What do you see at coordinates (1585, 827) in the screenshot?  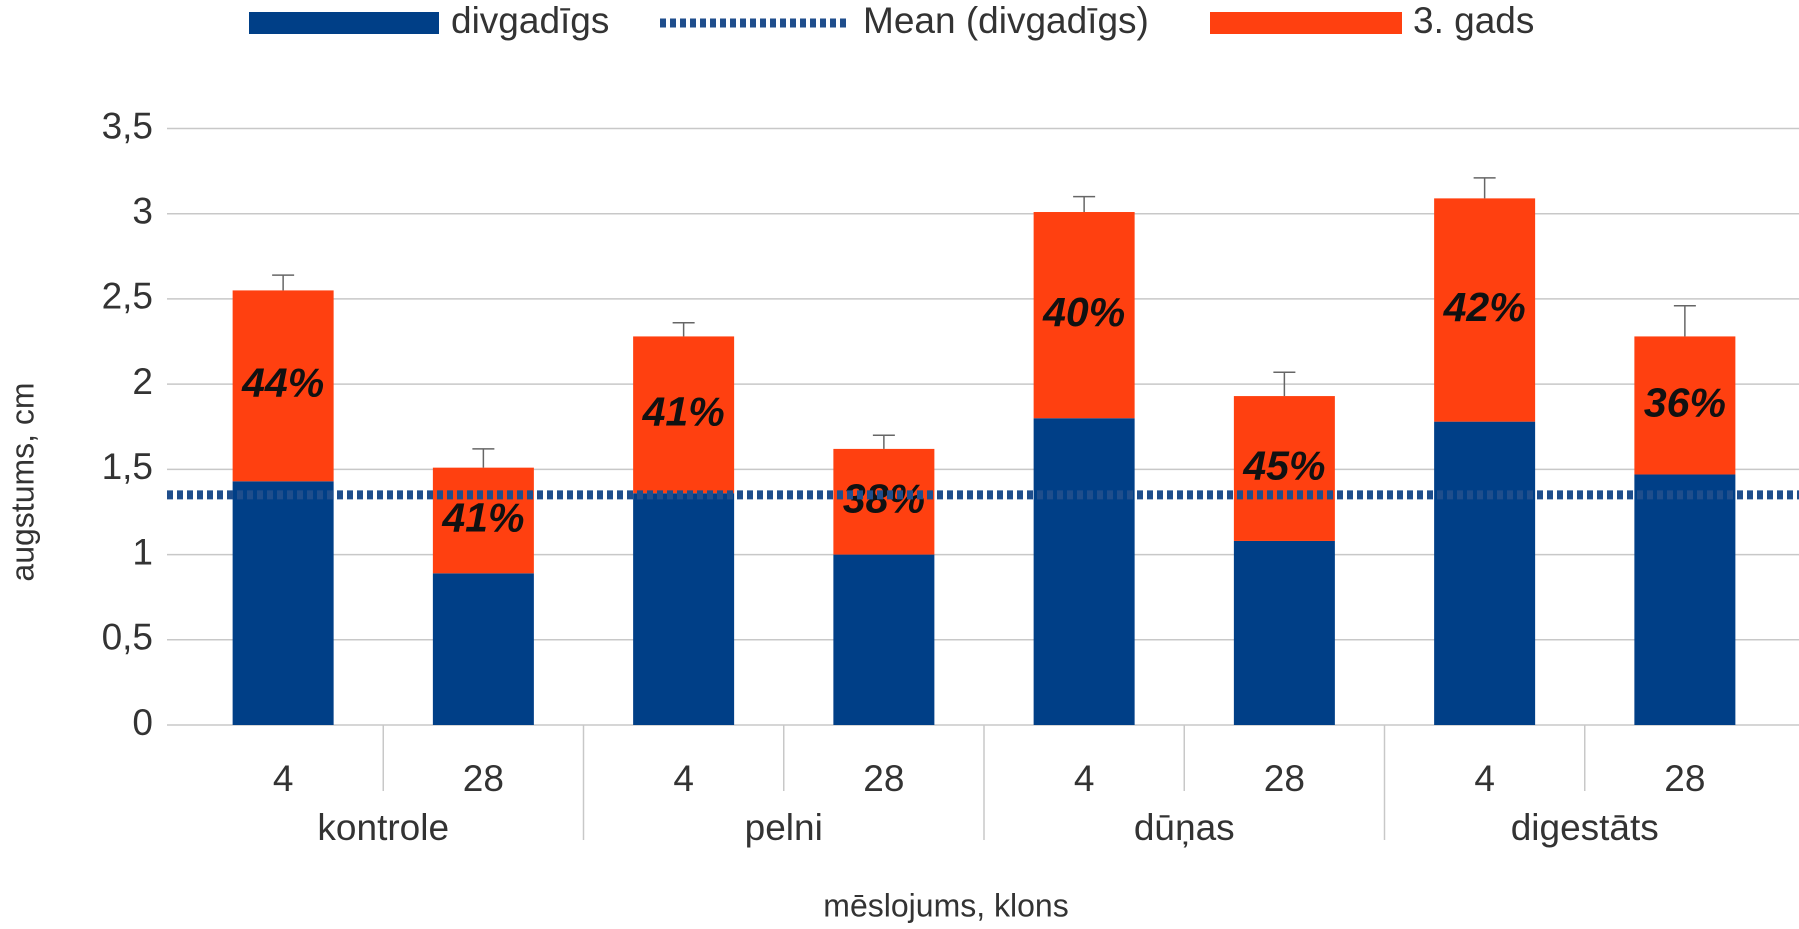 I see `group-label: digestāts` at bounding box center [1585, 827].